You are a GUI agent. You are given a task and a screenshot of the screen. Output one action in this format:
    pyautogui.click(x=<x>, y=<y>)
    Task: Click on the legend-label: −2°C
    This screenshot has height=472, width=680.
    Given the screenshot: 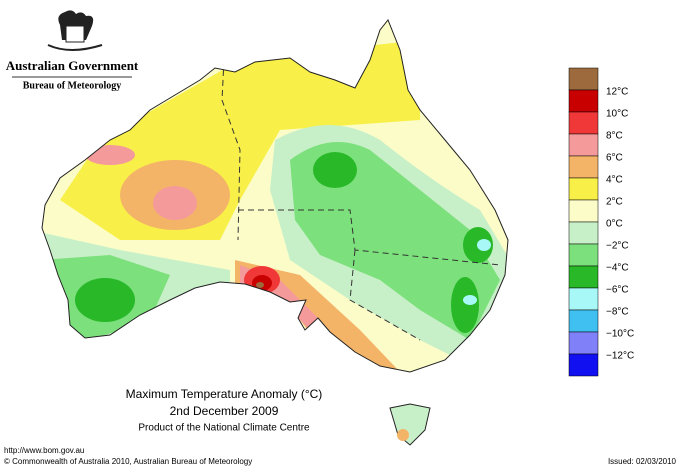 What is the action you would take?
    pyautogui.click(x=617, y=246)
    